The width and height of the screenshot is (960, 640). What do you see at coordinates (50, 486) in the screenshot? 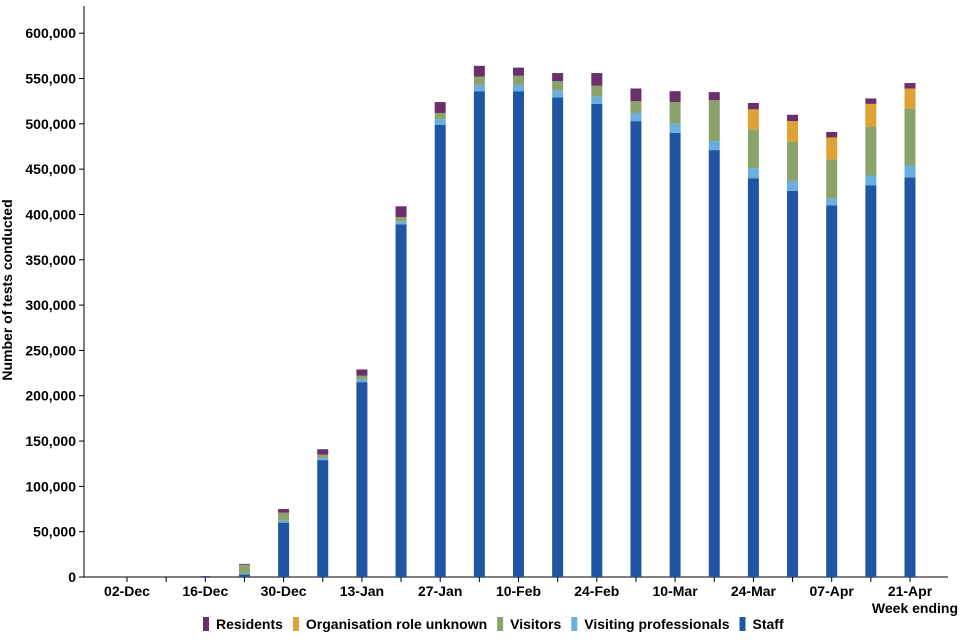
I see `y-tick-label: 100,000` at bounding box center [50, 486].